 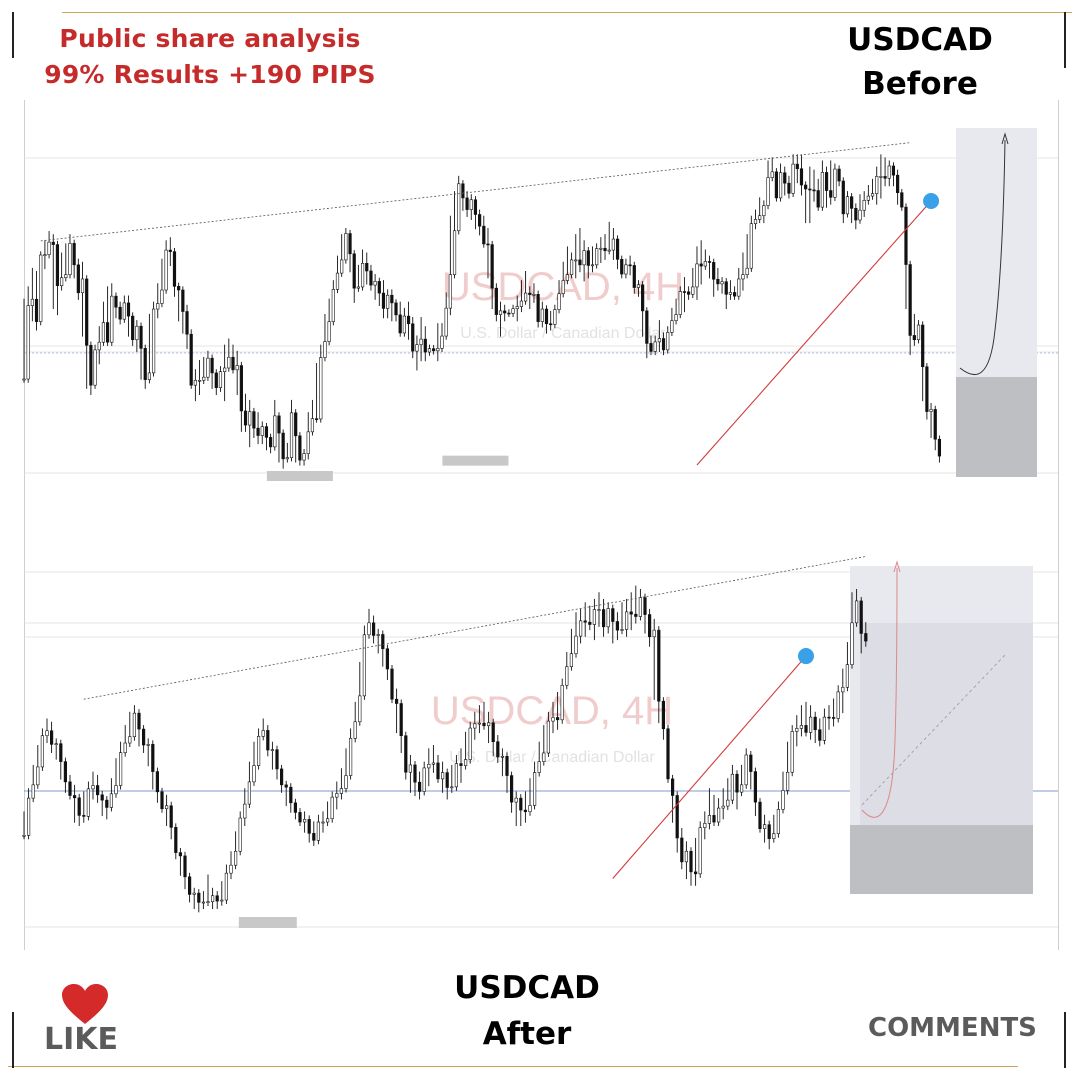 What do you see at coordinates (552, 757) in the screenshot?
I see `watermark-subtitle: U.S. Dollar / Canadian Dollar` at bounding box center [552, 757].